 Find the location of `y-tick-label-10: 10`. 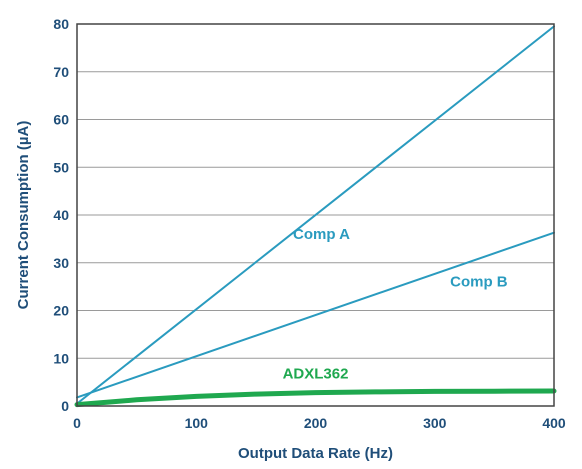

y-tick-label-10: 10 is located at coordinates (61, 358).